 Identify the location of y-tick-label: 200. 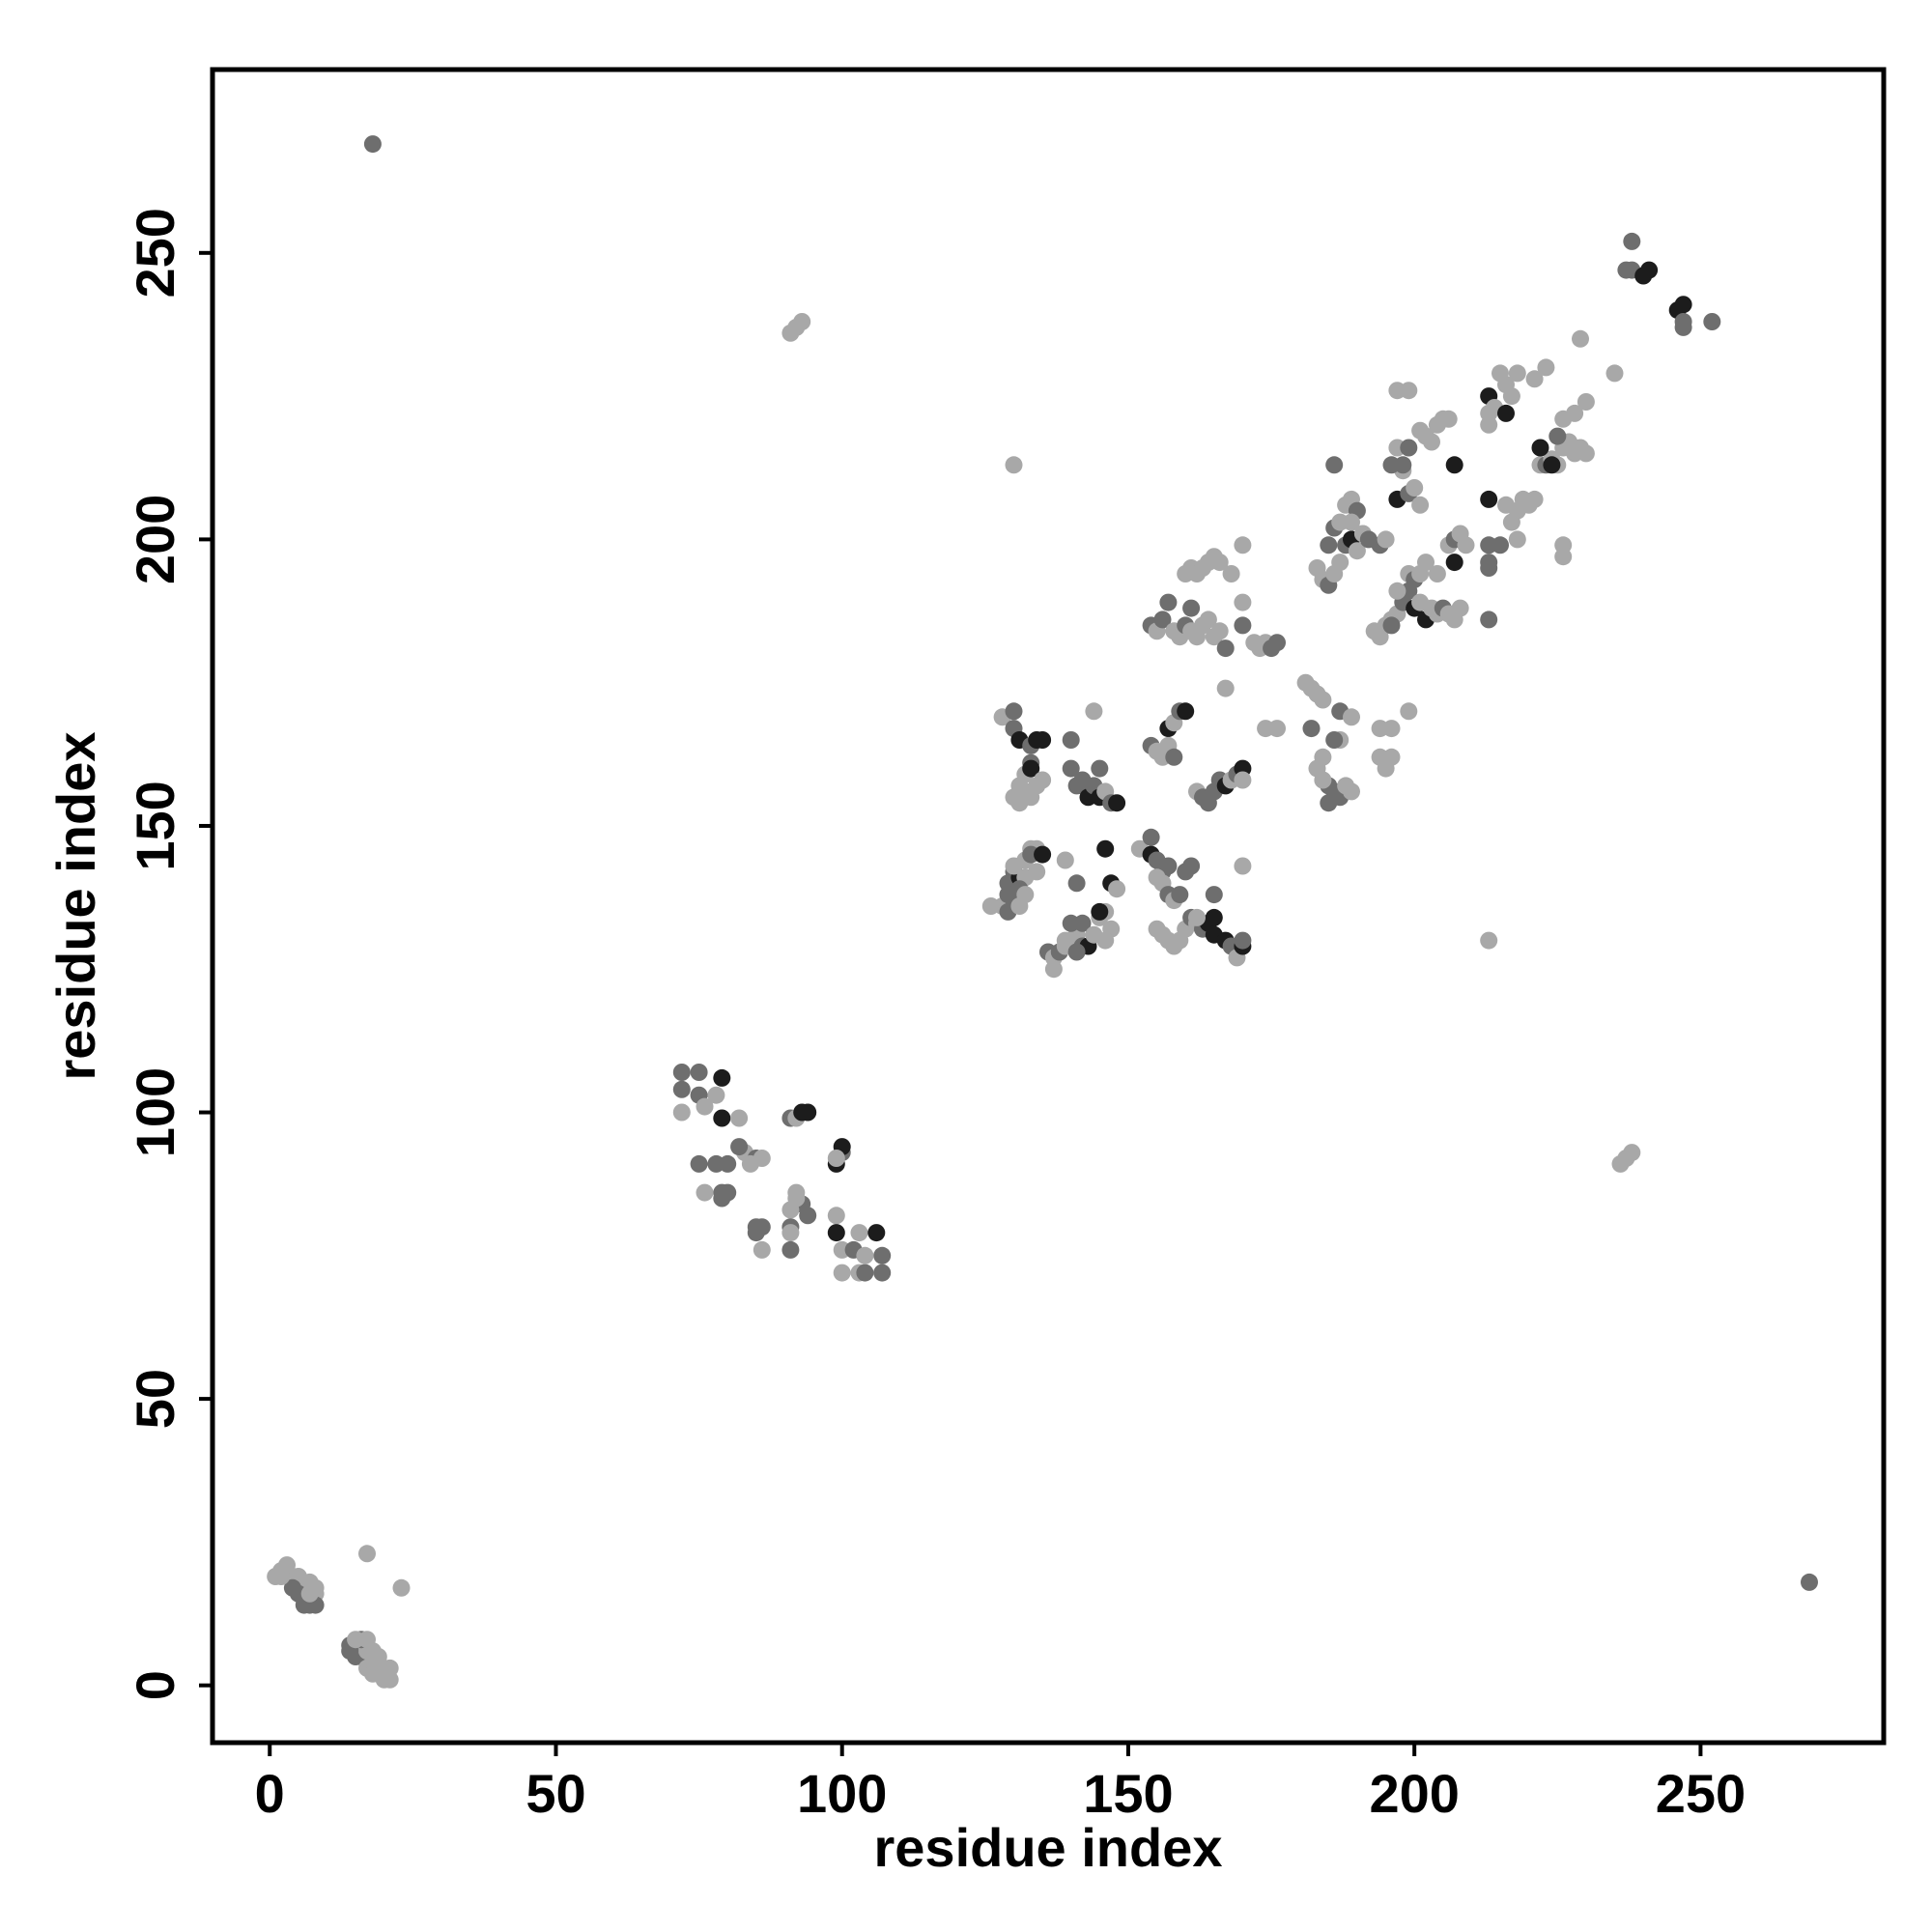
(155, 539).